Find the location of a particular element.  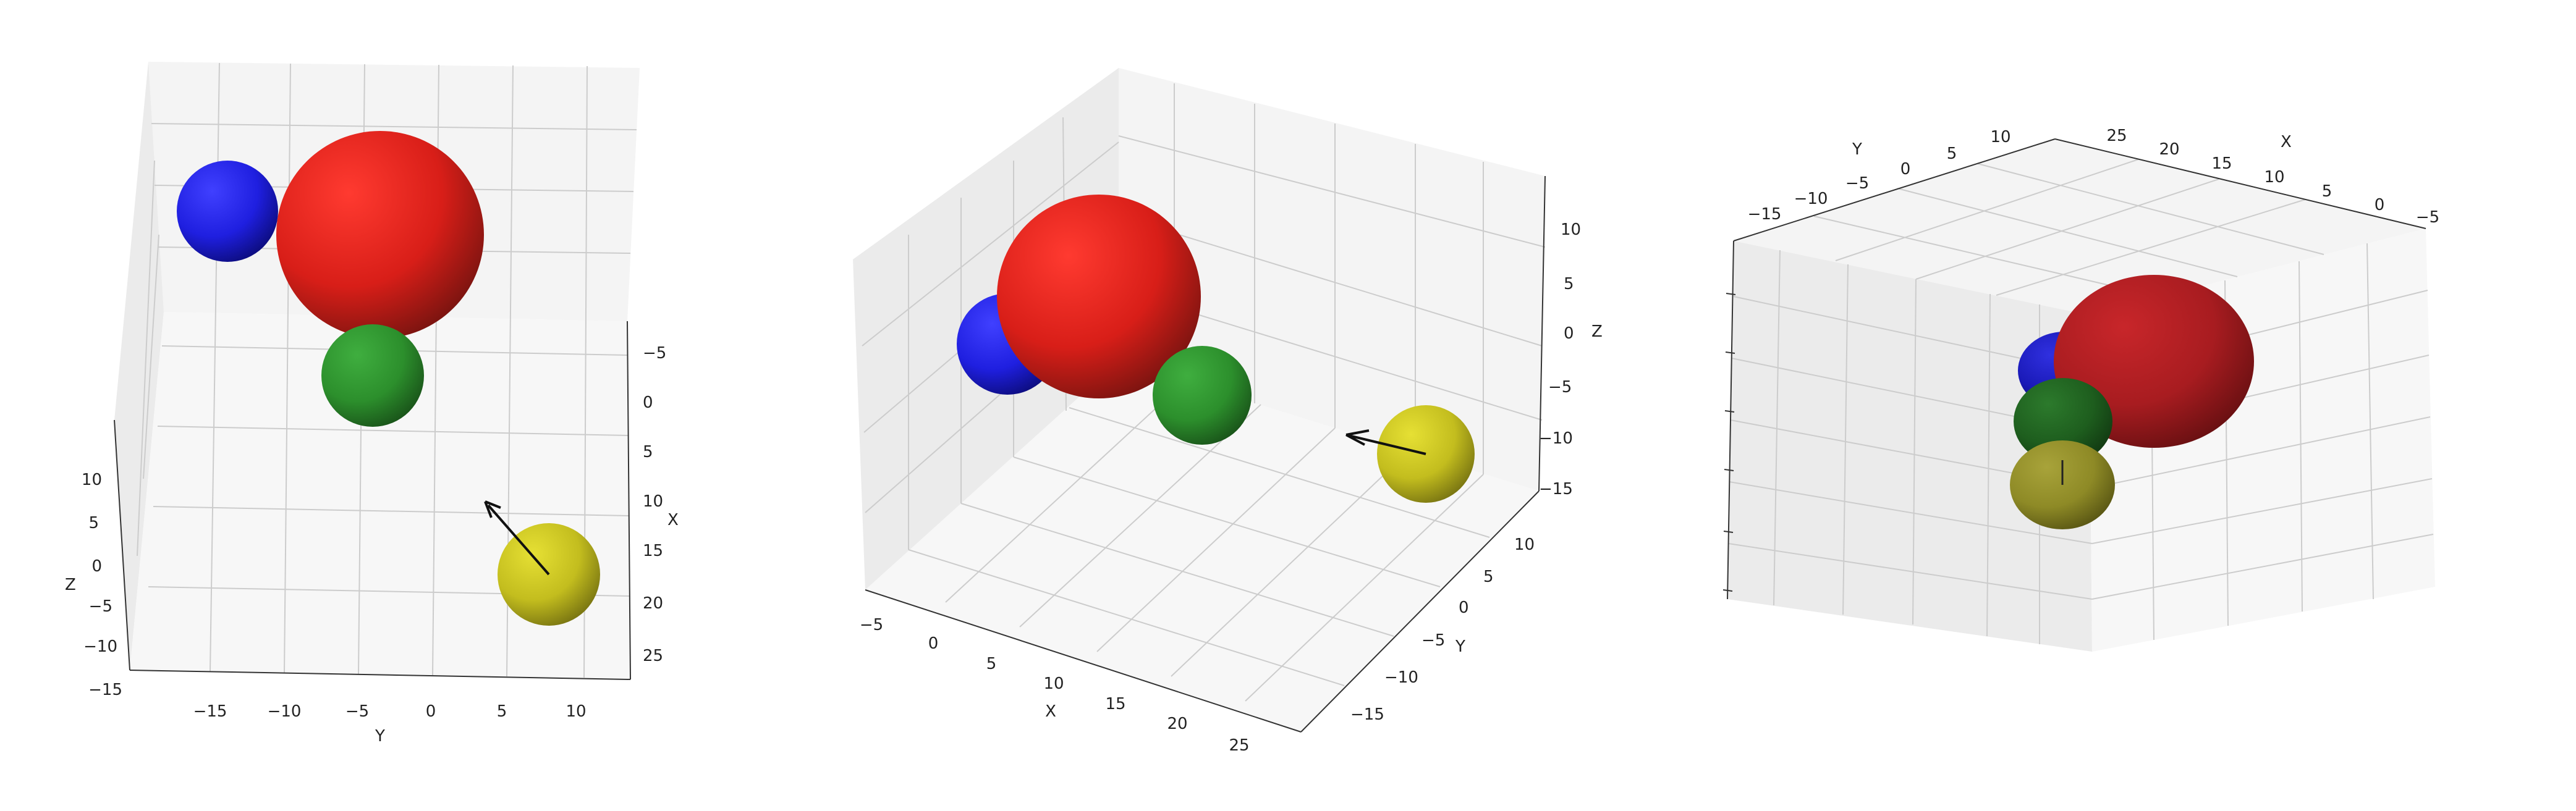

x-ticks: 25 20 15 10 5 0 −5 is located at coordinates (2272, 177).